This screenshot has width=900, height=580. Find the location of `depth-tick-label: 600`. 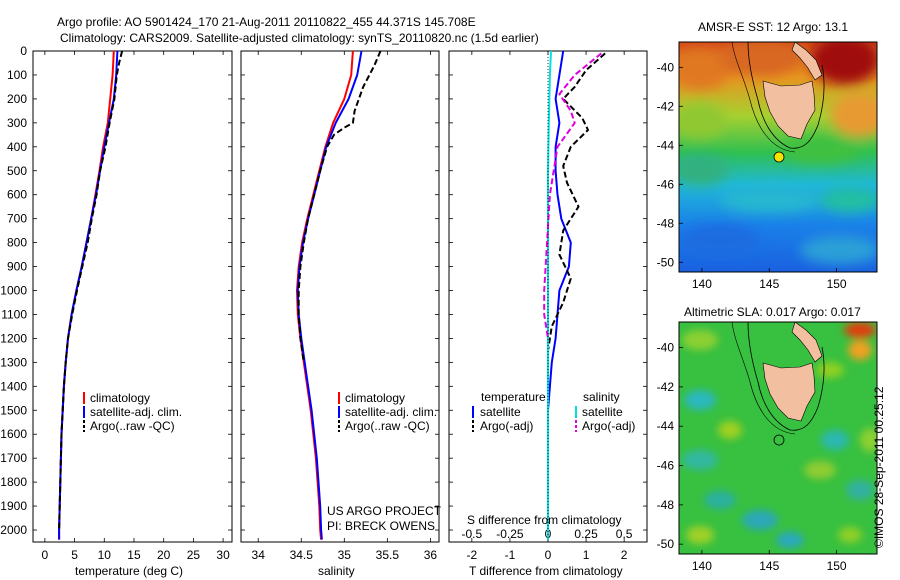

depth-tick-label: 600 is located at coordinates (17, 195).